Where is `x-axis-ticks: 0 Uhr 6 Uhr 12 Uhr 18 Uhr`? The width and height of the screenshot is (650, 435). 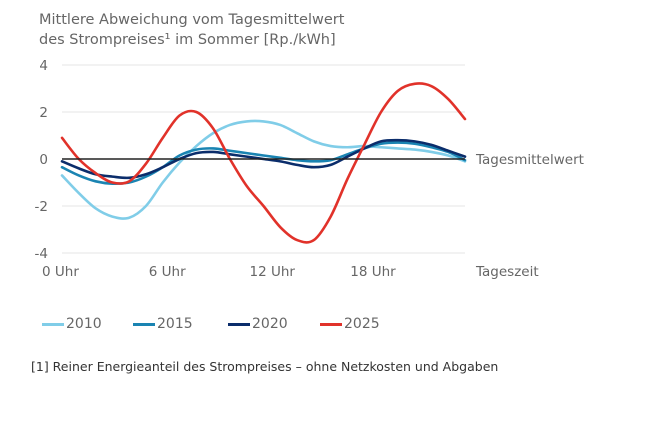
x-axis-ticks: 0 Uhr 6 Uhr 12 Uhr 18 Uhr is located at coordinates (219, 272).